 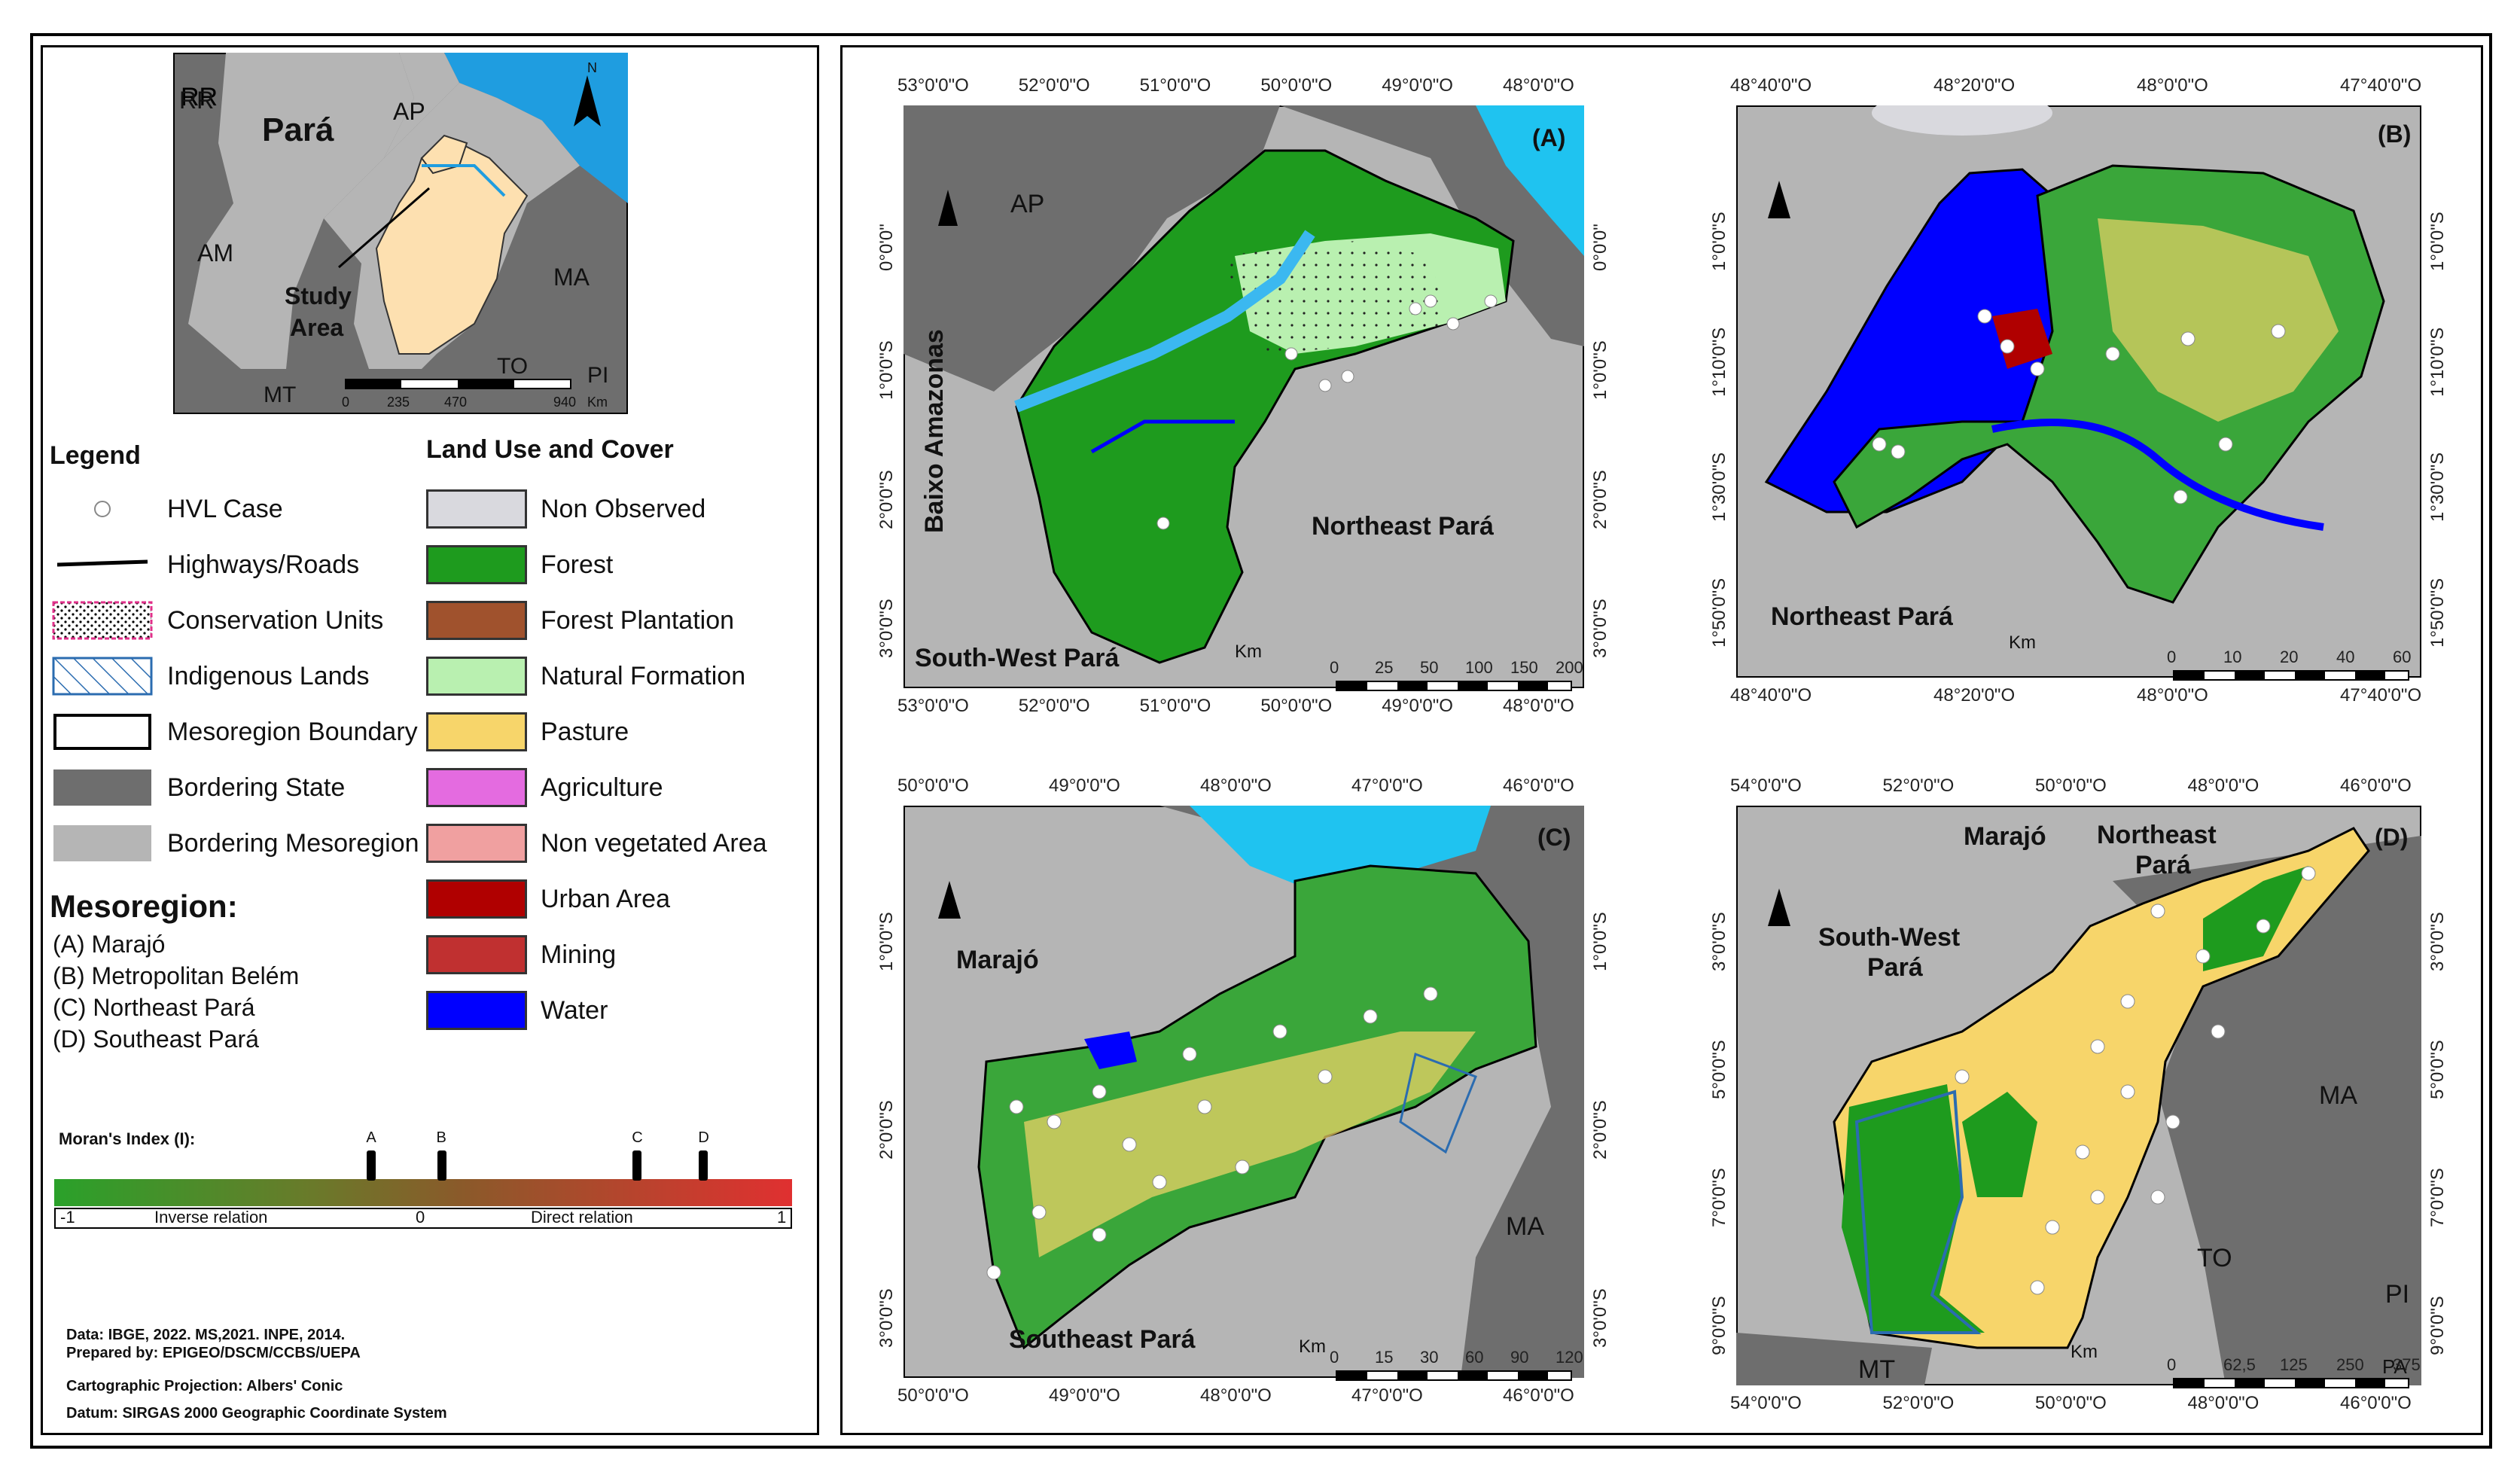 I want to click on coord-right: 1°10'0"S, so click(x=2437, y=362).